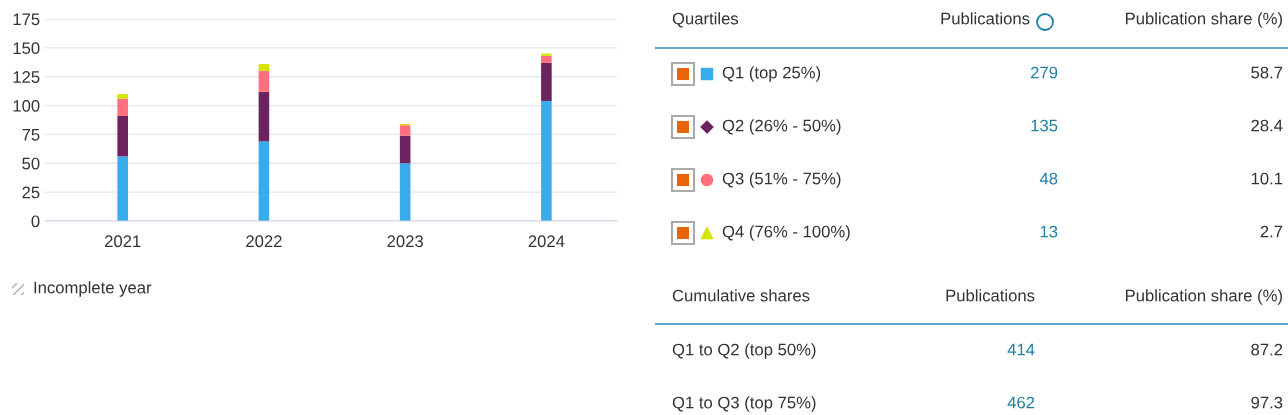 The width and height of the screenshot is (1288, 415). What do you see at coordinates (1049, 231) in the screenshot?
I see `text: 13` at bounding box center [1049, 231].